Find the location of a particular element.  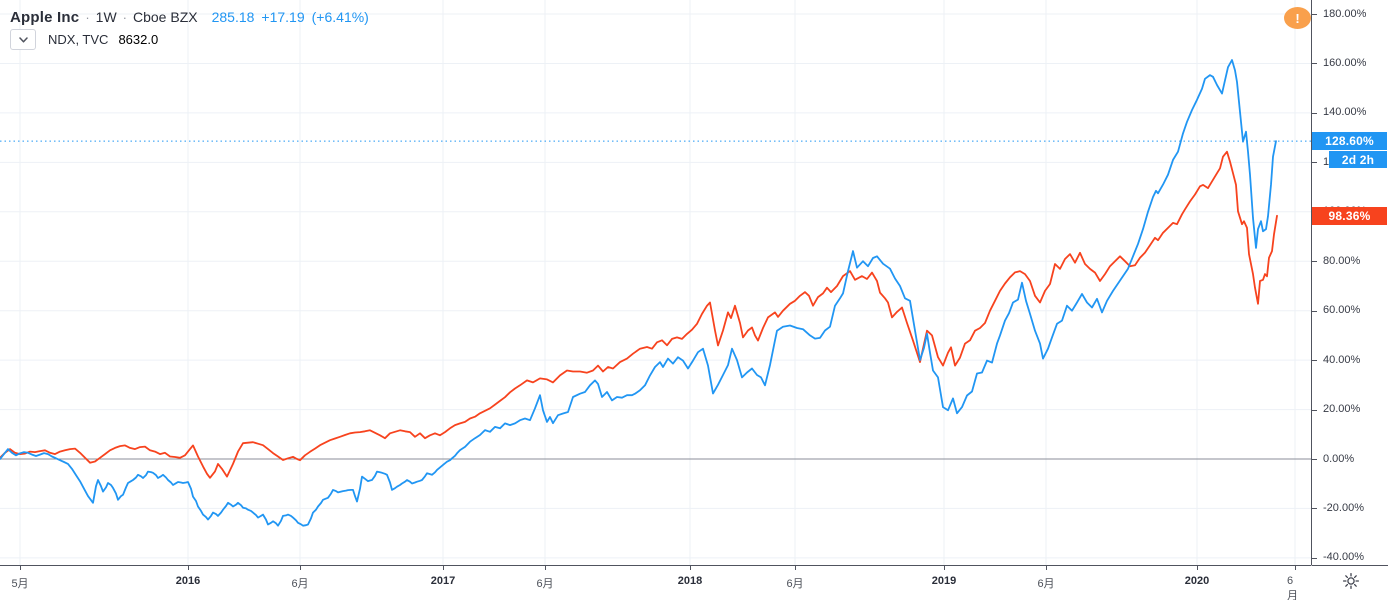

compare-symbol-value: 8632.0 is located at coordinates (138, 39).